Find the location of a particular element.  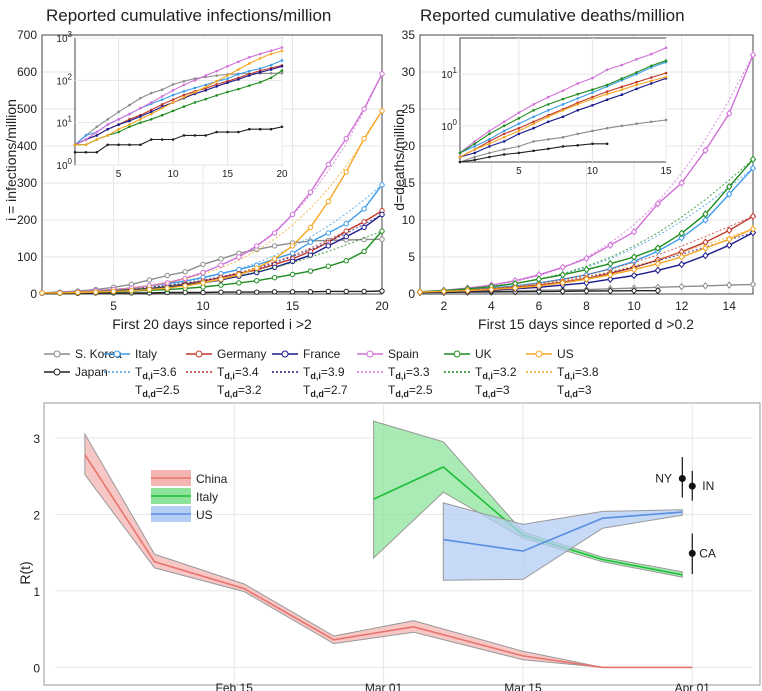

x-tick-label: 8 is located at coordinates (586, 306).